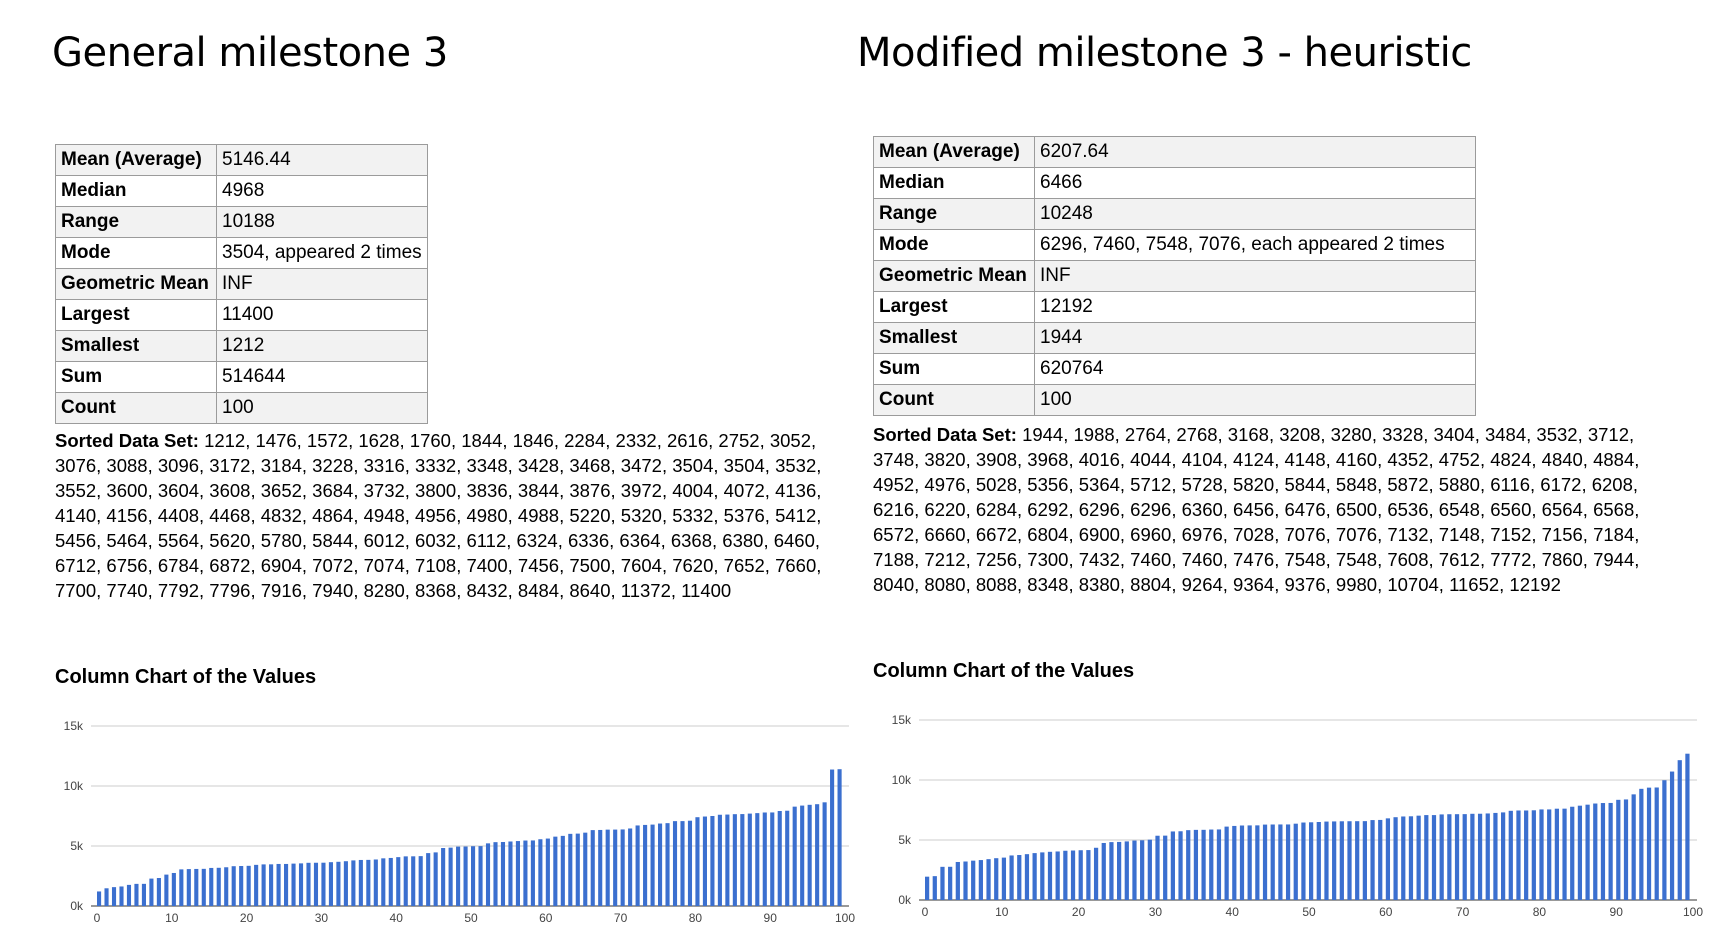 This screenshot has width=1714, height=948. Describe the element at coordinates (621, 918) in the screenshot. I see `x-tick-label: 70` at that location.